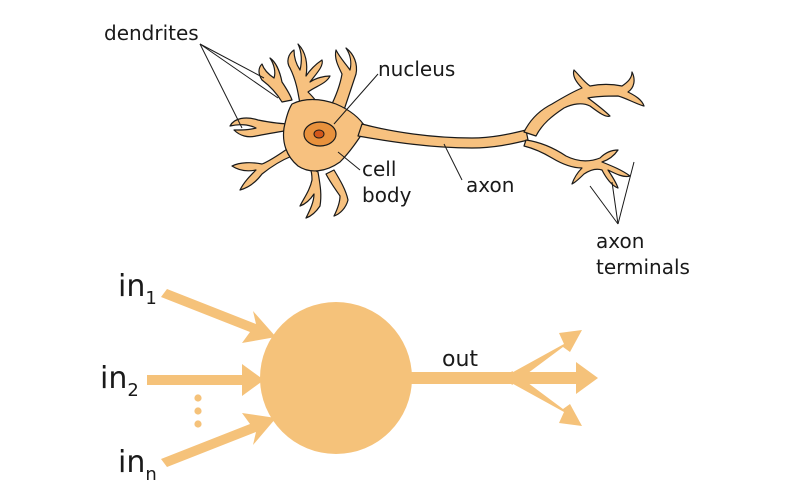 The width and height of the screenshot is (800, 500). Describe the element at coordinates (443, 136) in the screenshot. I see `axon-shaft` at that location.